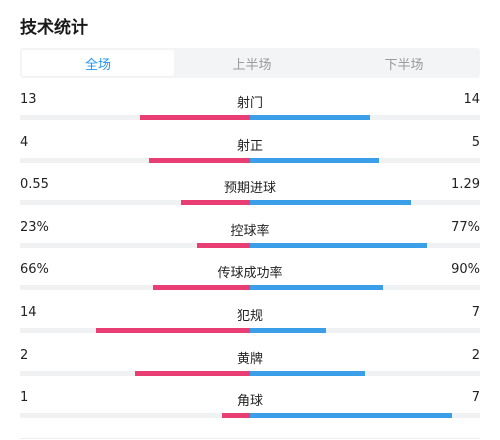 Image resolution: width=500 pixels, height=440 pixels. Describe the element at coordinates (250, 274) in the screenshot. I see `stat-label: 传球成功率` at that location.